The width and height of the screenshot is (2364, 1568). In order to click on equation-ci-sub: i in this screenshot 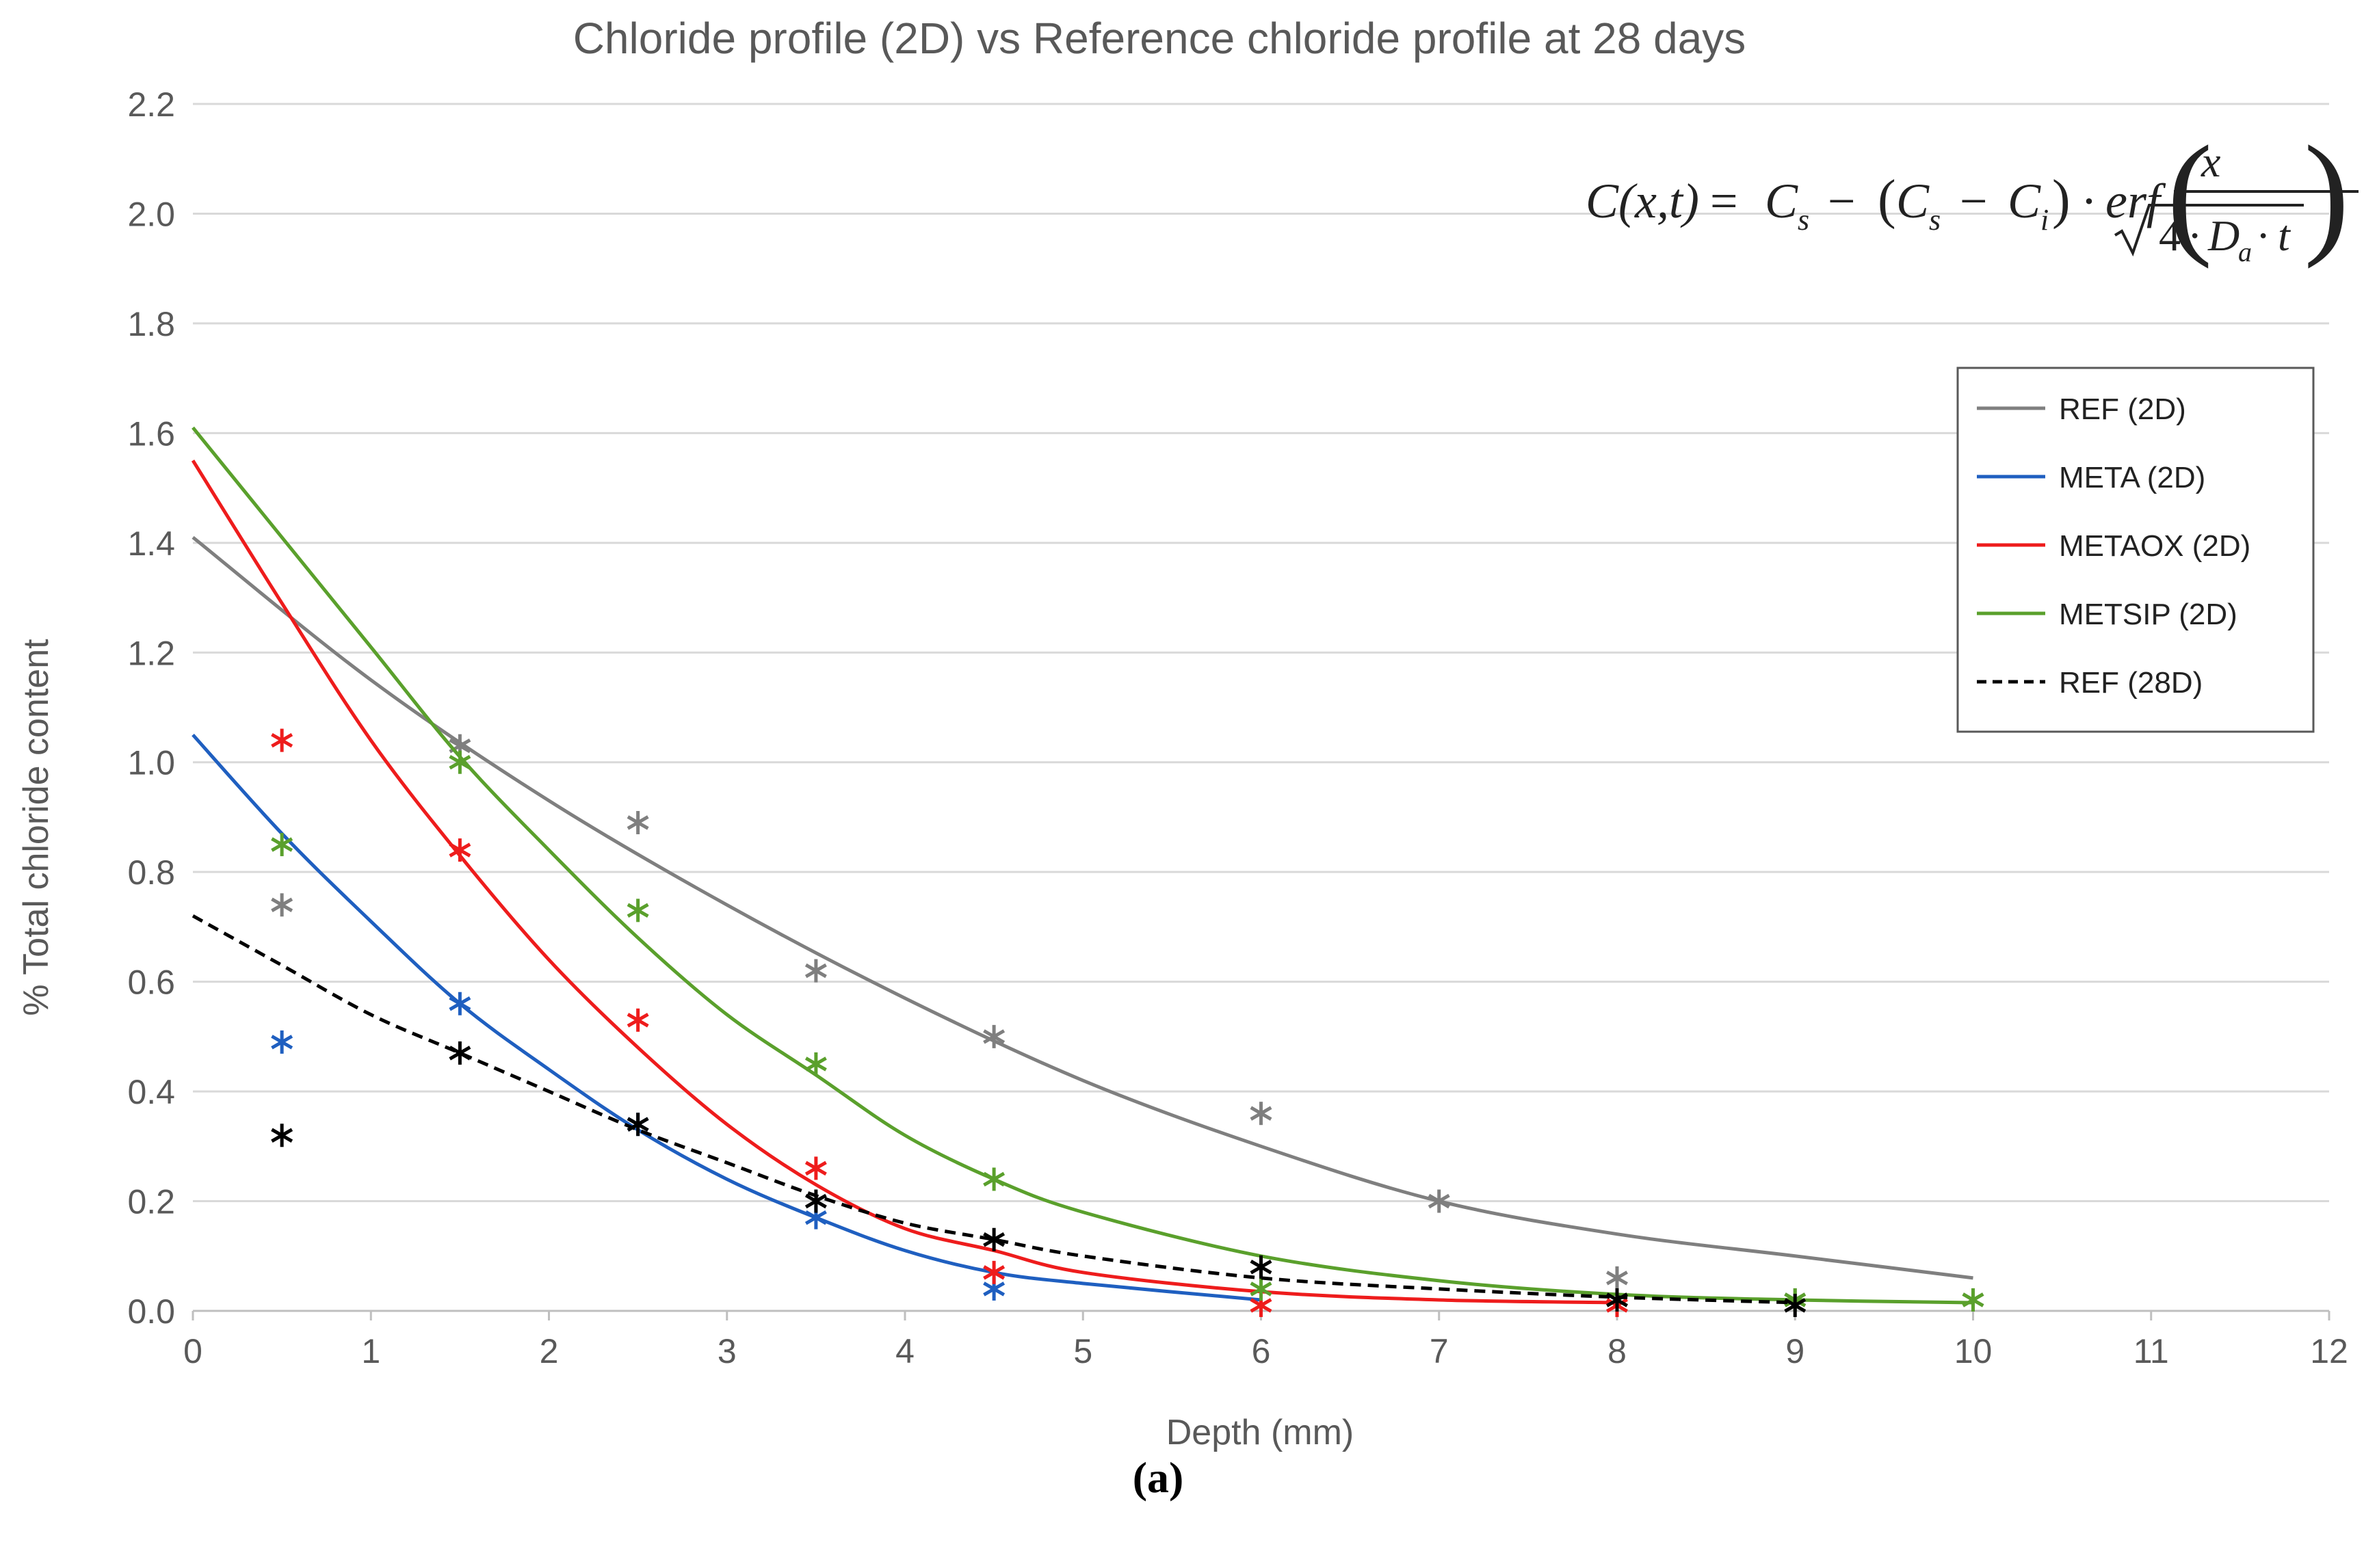, I will do `click(2044, 220)`.